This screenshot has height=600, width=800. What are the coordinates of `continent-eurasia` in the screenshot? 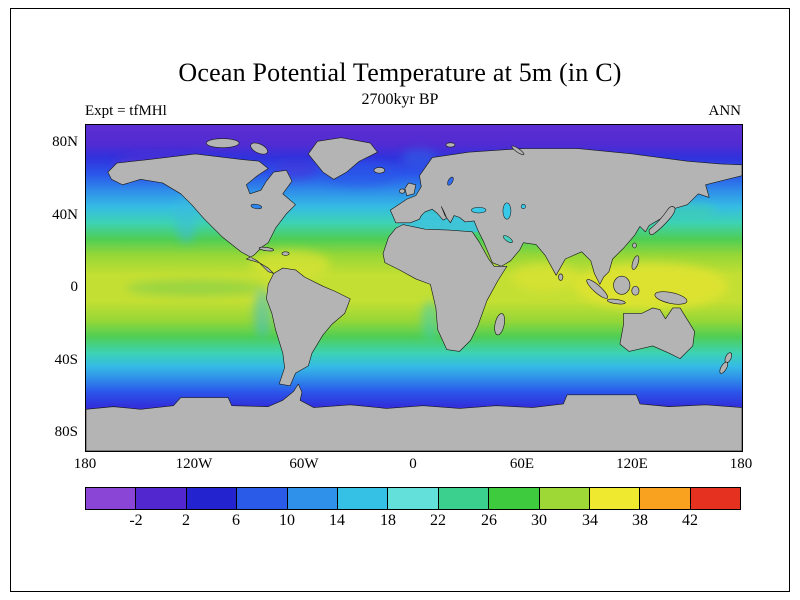 It's located at (565, 216).